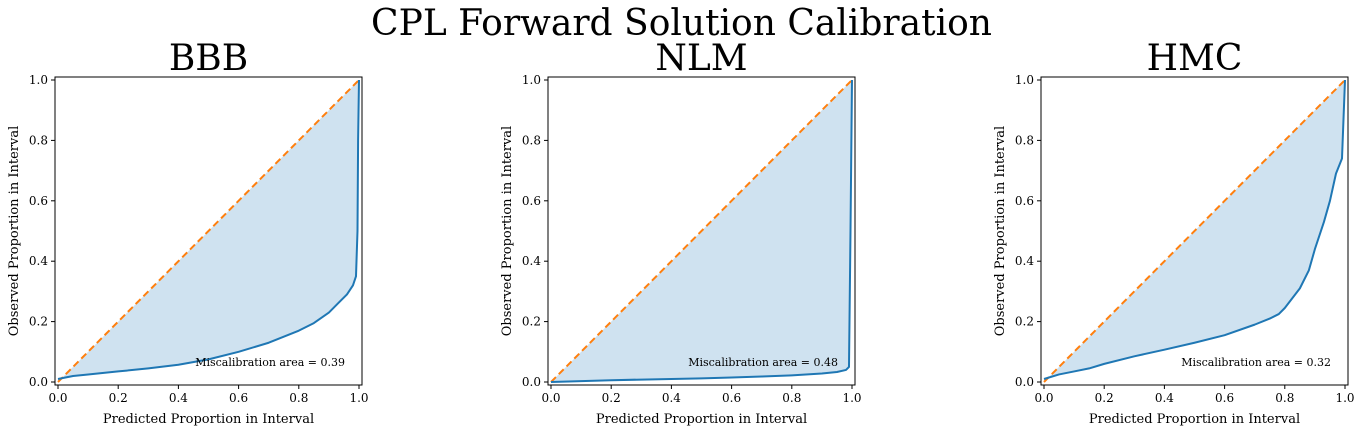  I want to click on panel-title: NLM, so click(701, 58).